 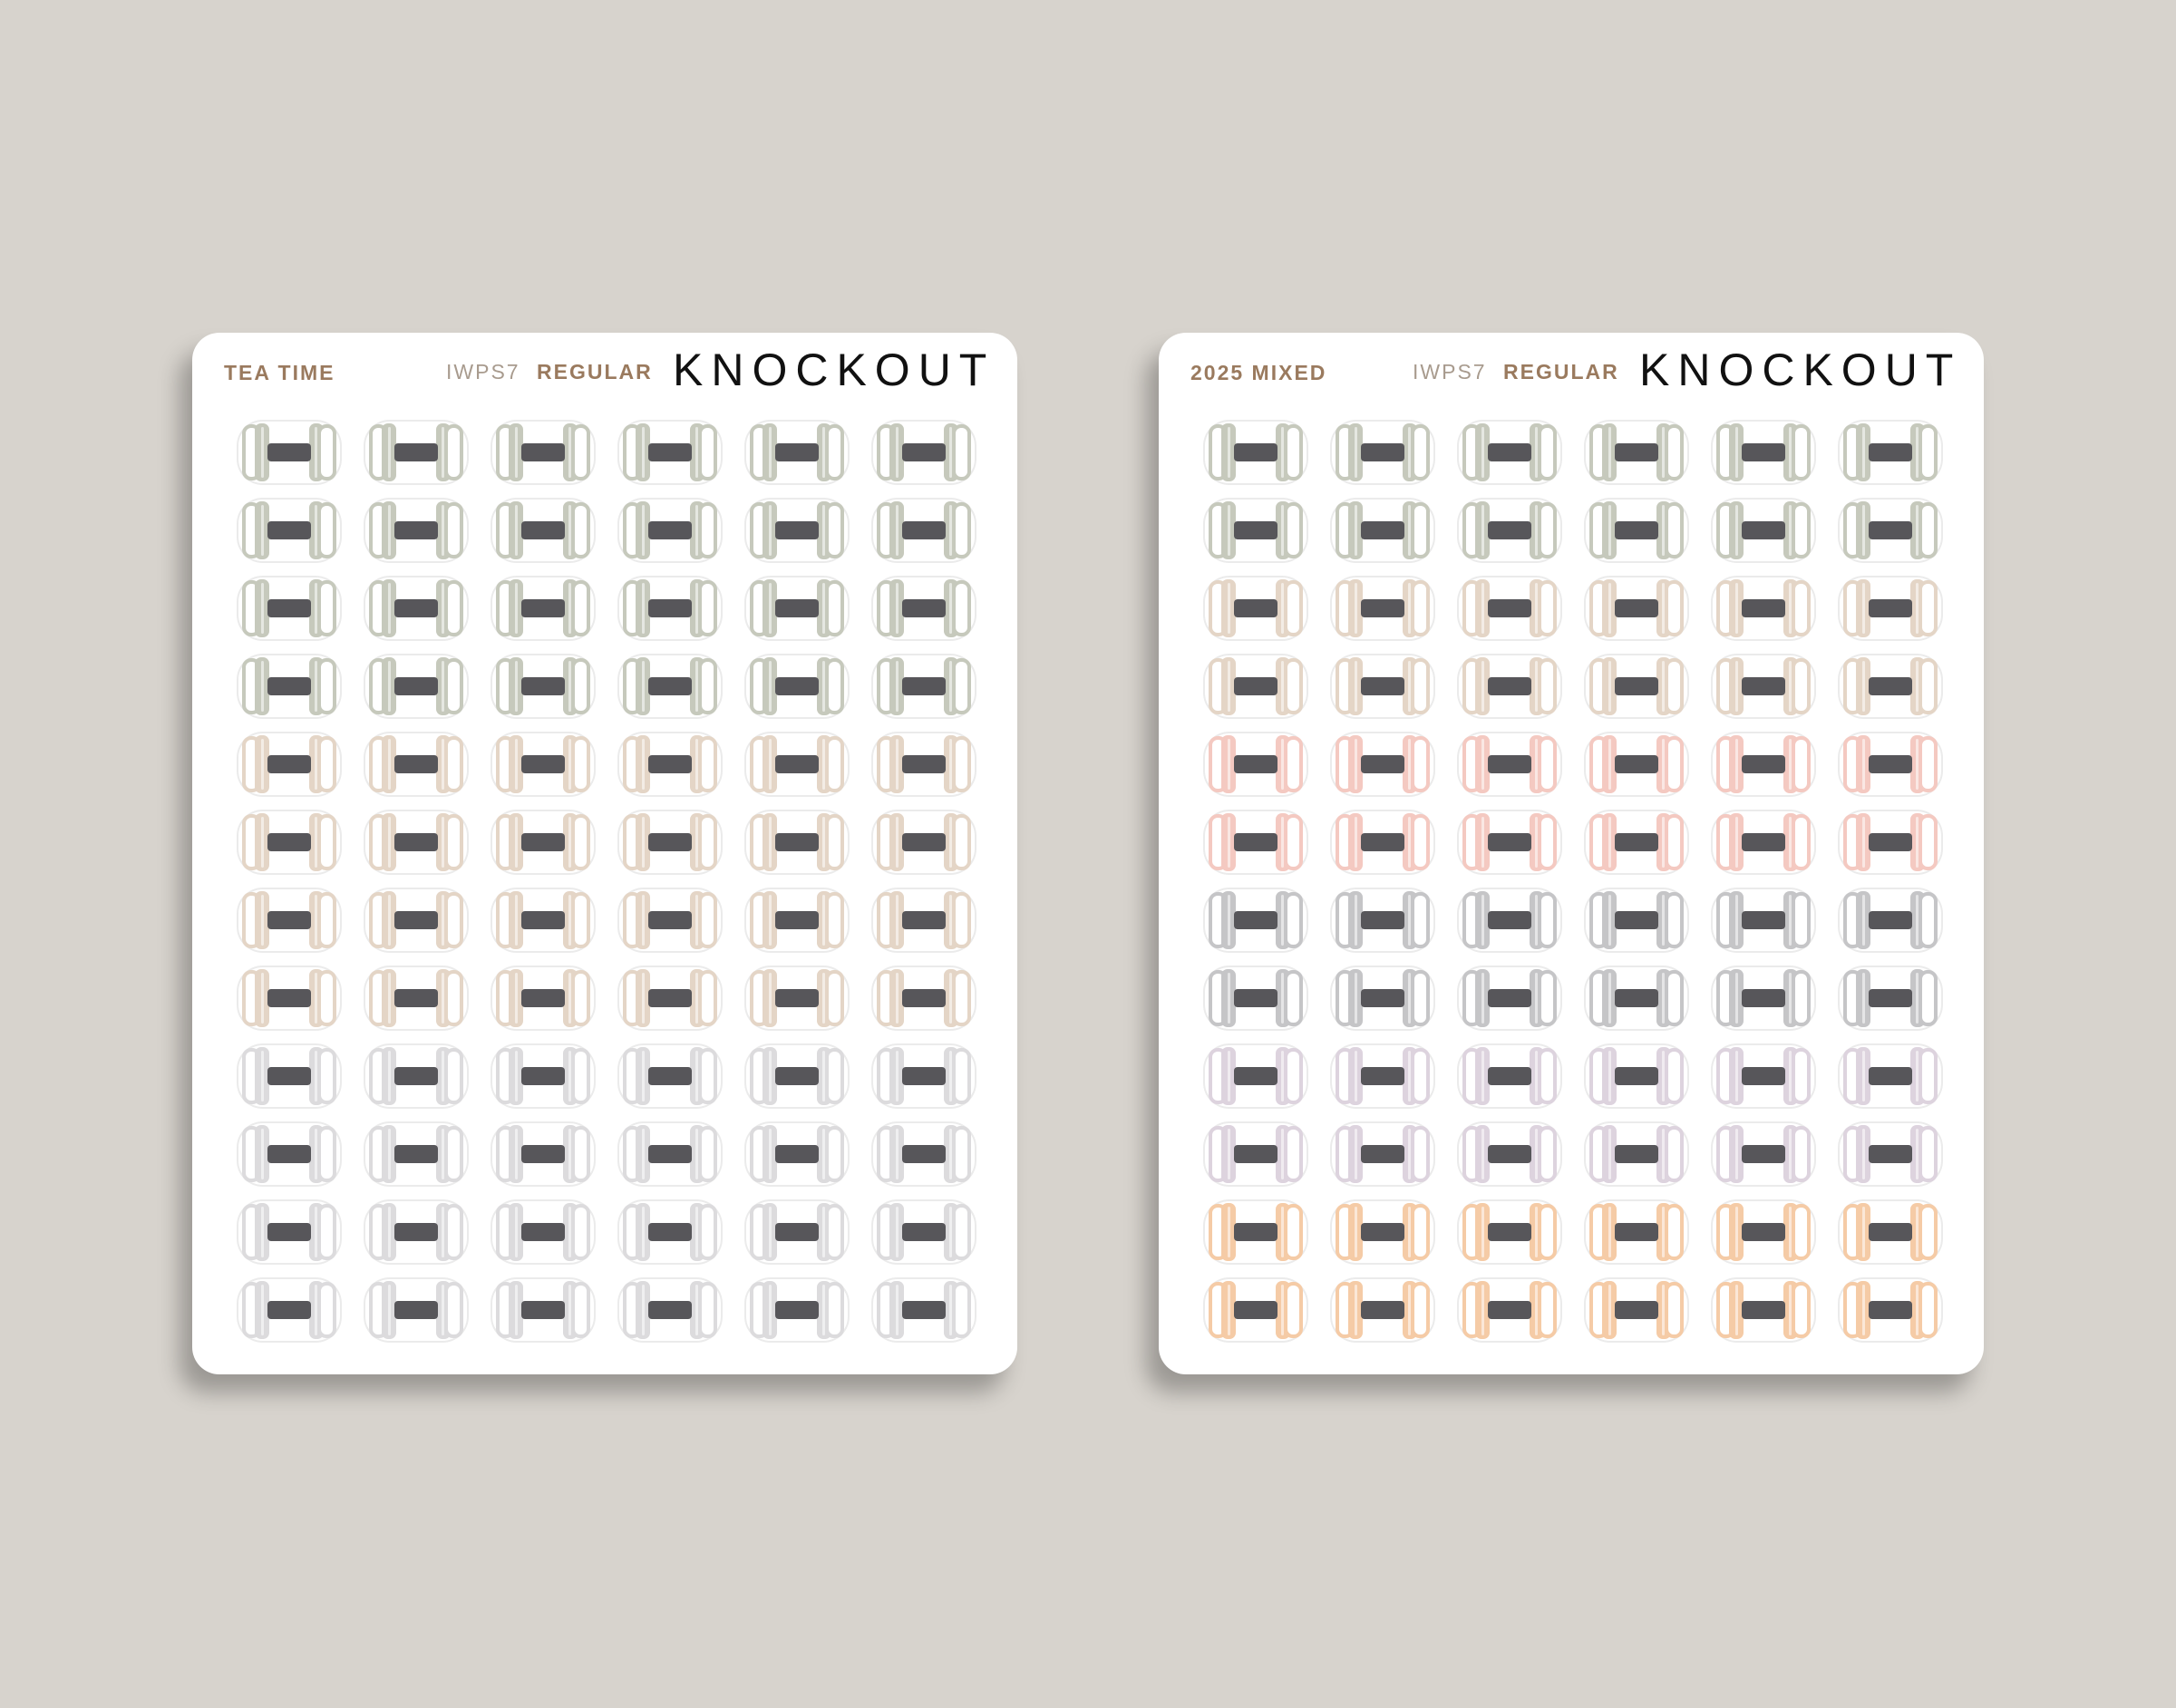 I want to click on sheet-code: IWPS7, so click(x=483, y=371).